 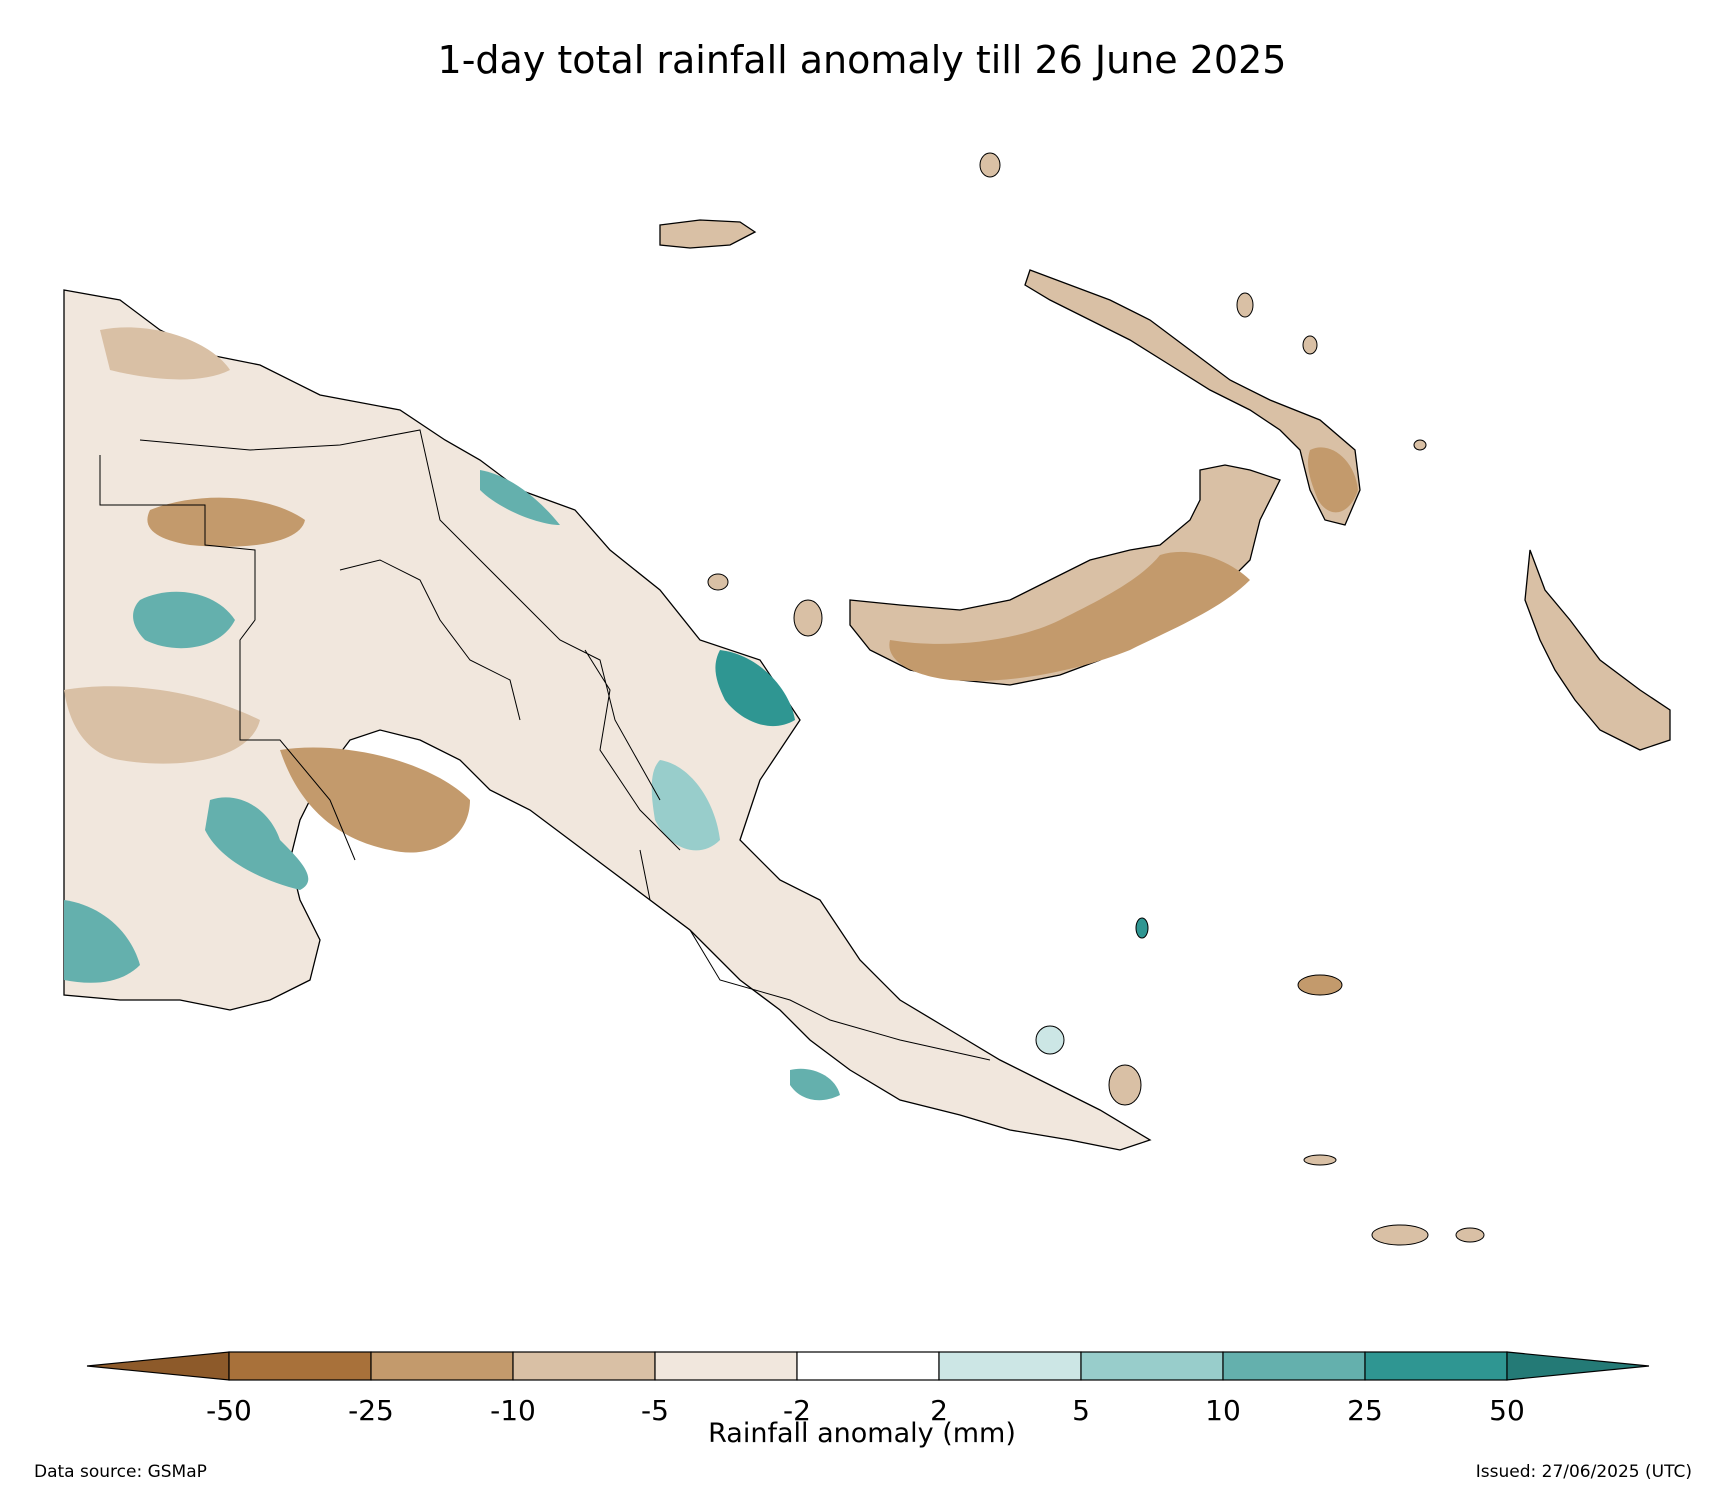 What do you see at coordinates (939, 1410) in the screenshot?
I see `colorbar-tick: 2` at bounding box center [939, 1410].